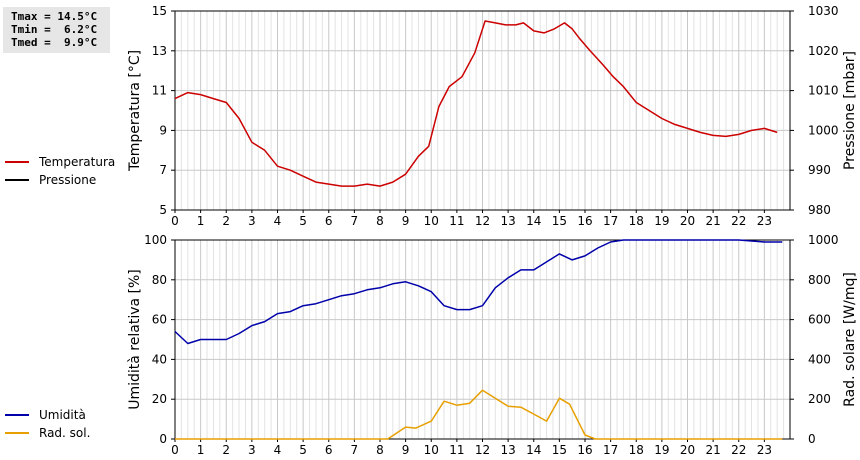 Image resolution: width=860 pixels, height=460 pixels. What do you see at coordinates (65, 433) in the screenshot?
I see `legend-label-radsol: Rad. sol.` at bounding box center [65, 433].